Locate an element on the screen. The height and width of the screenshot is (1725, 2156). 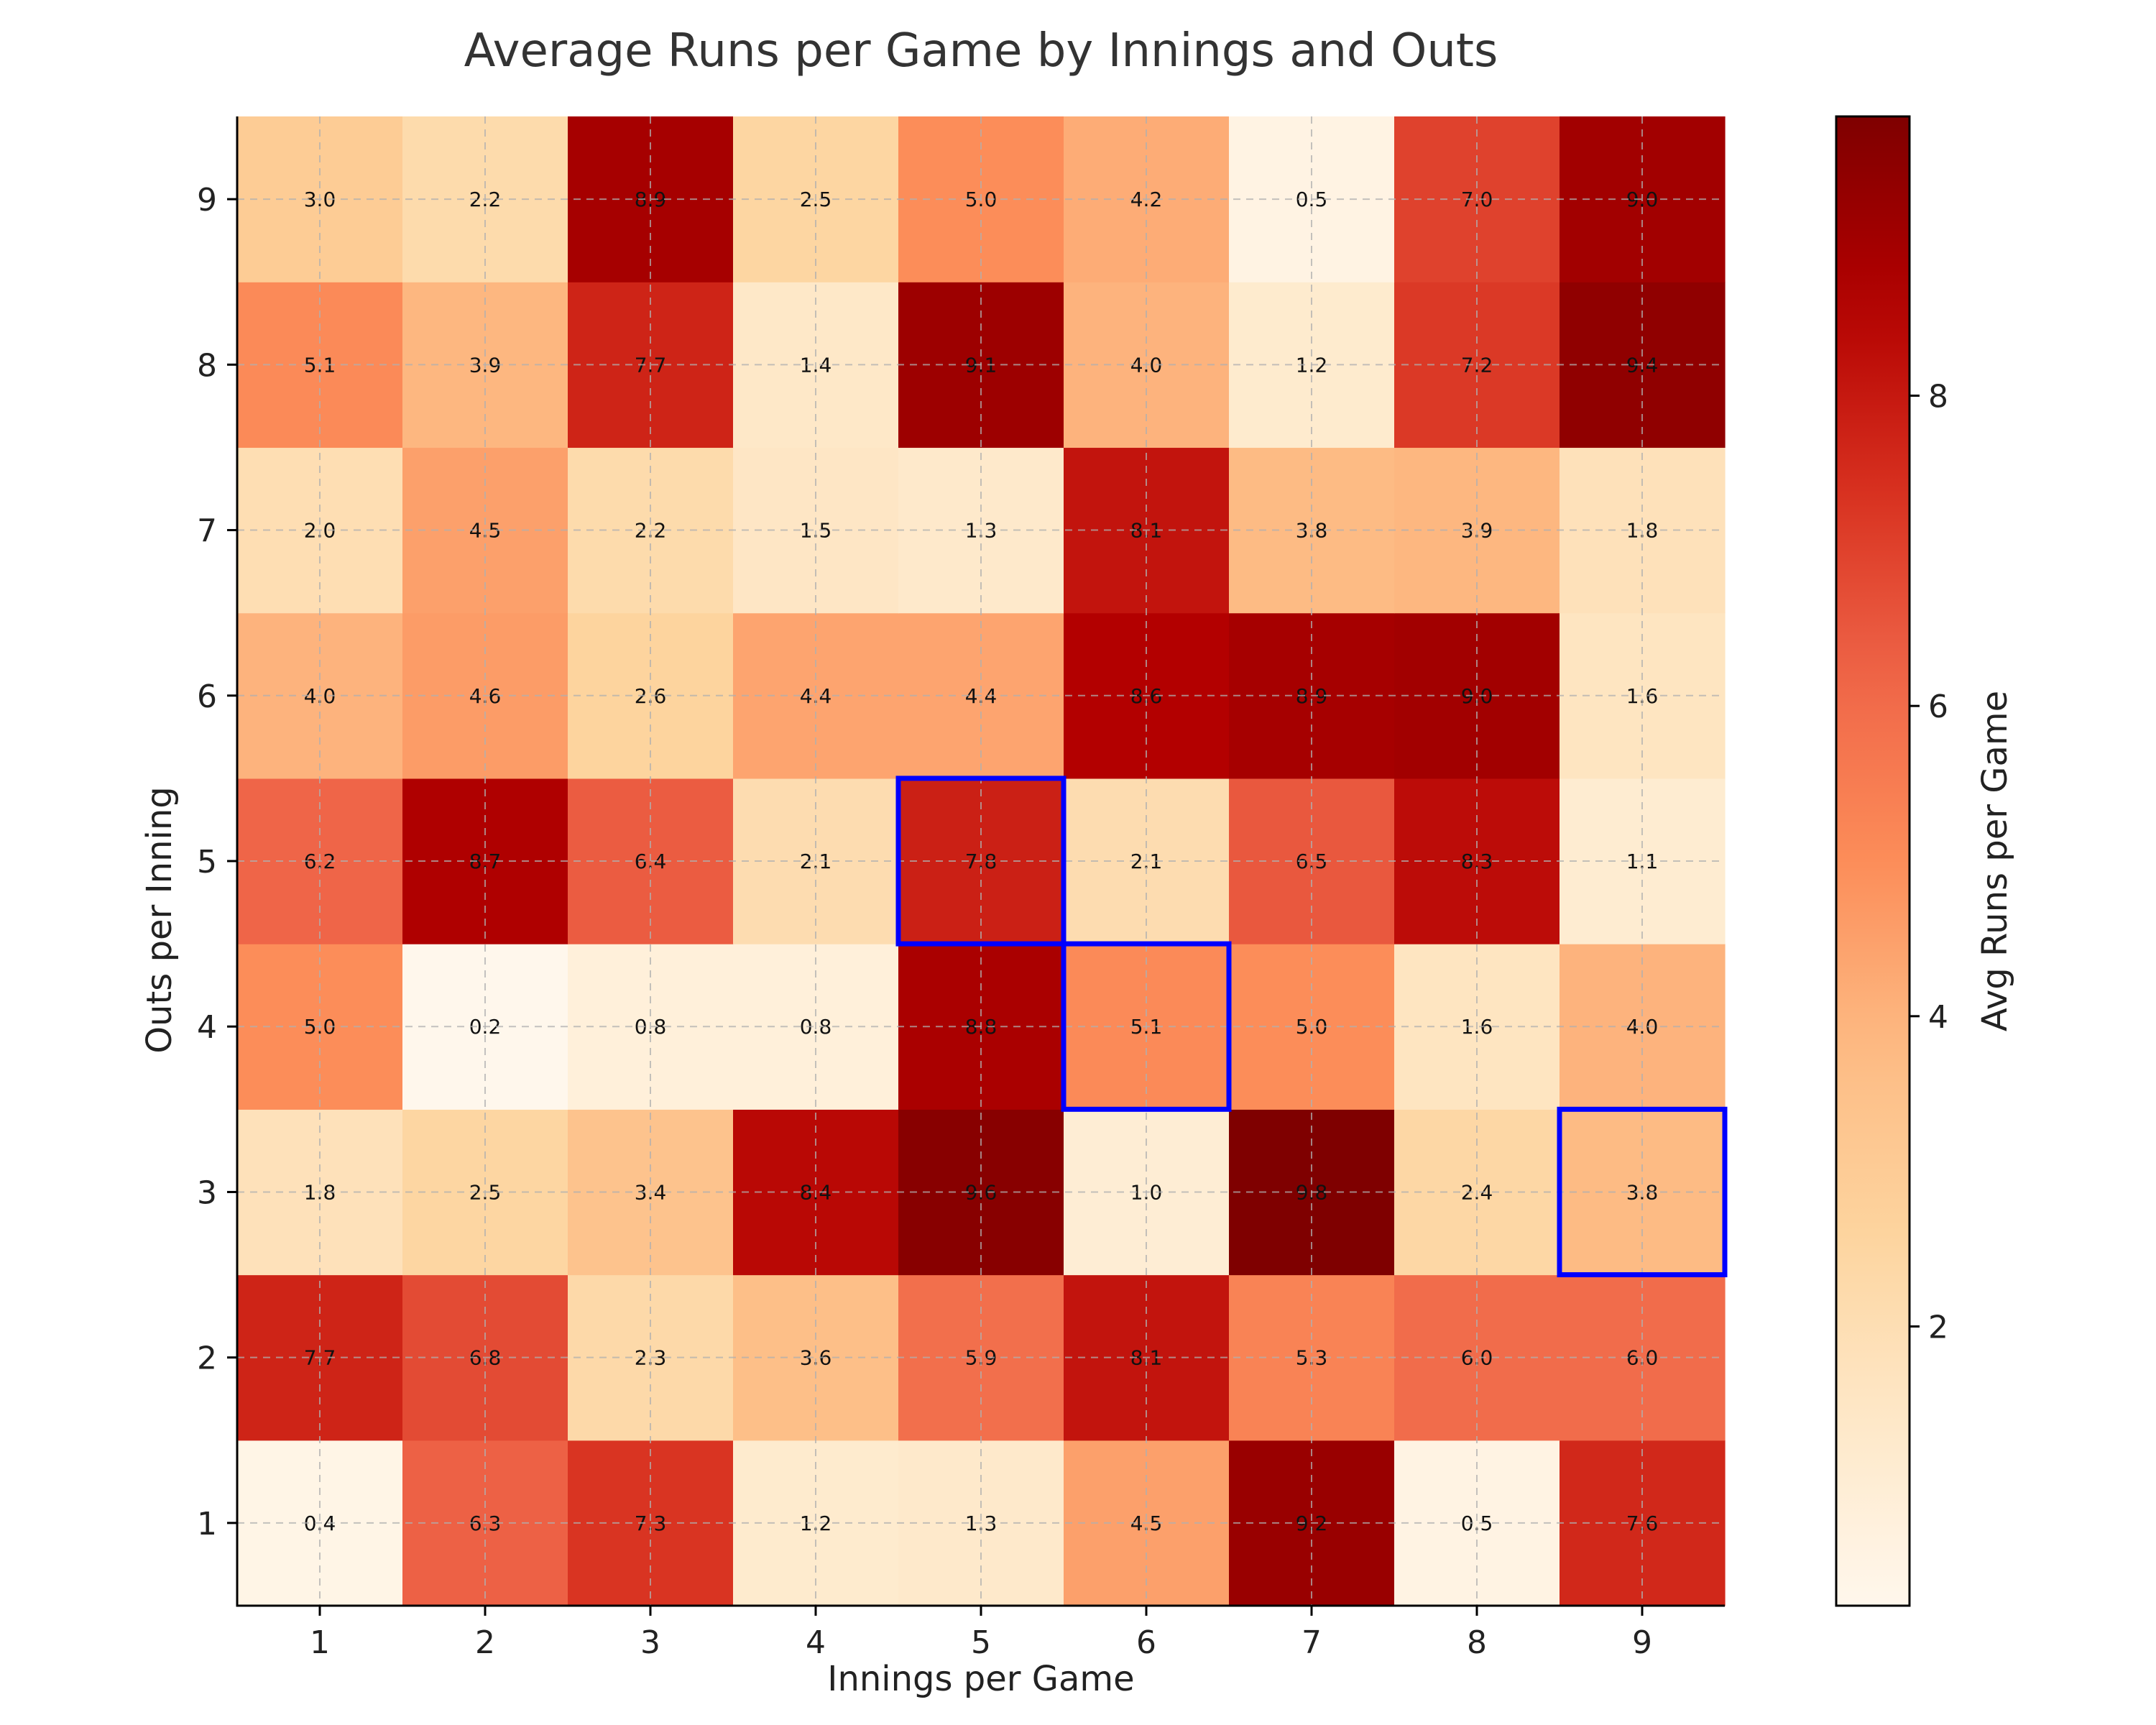
colorbar-label: Avg Runs per Game is located at coordinates (1995, 861).